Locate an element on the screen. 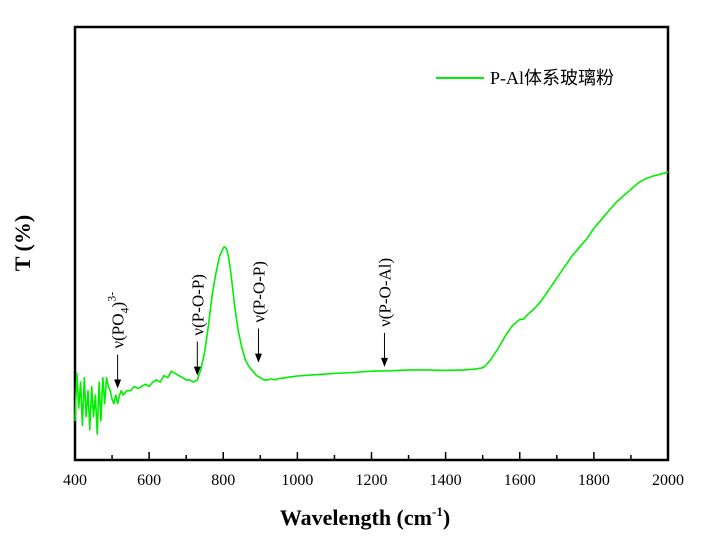 The image size is (713, 551). x-axis-title-main: Wavelength (cm is located at coordinates (356, 517).